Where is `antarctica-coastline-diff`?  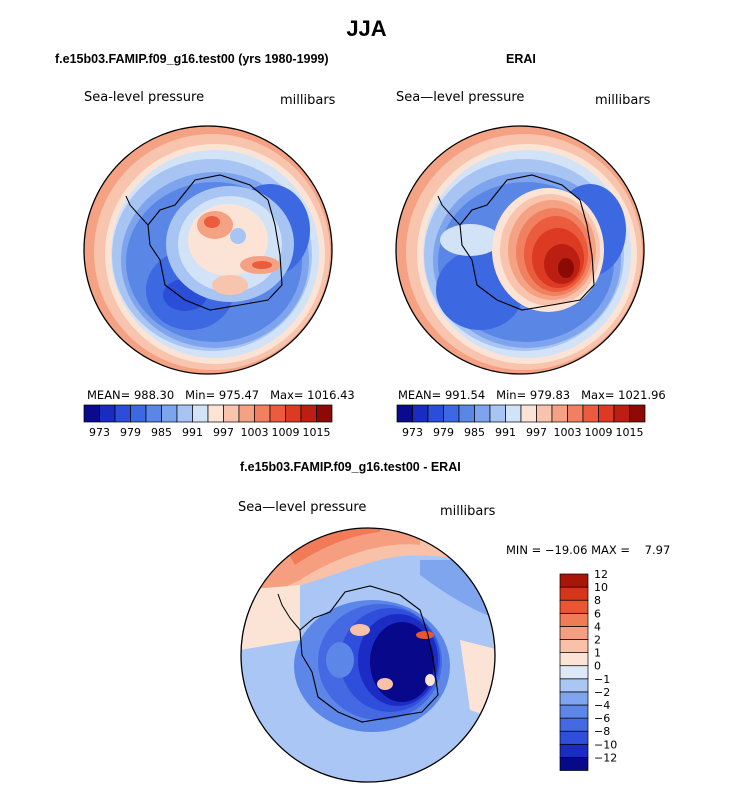 antarctica-coastline-diff is located at coordinates (369, 654).